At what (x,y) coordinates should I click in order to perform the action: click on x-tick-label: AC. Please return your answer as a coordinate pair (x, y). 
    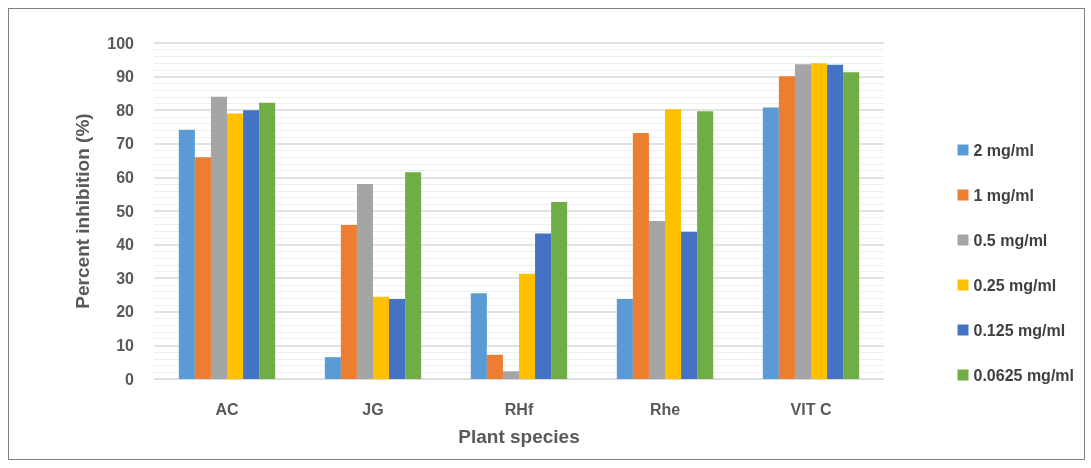
    Looking at the image, I should click on (227, 409).